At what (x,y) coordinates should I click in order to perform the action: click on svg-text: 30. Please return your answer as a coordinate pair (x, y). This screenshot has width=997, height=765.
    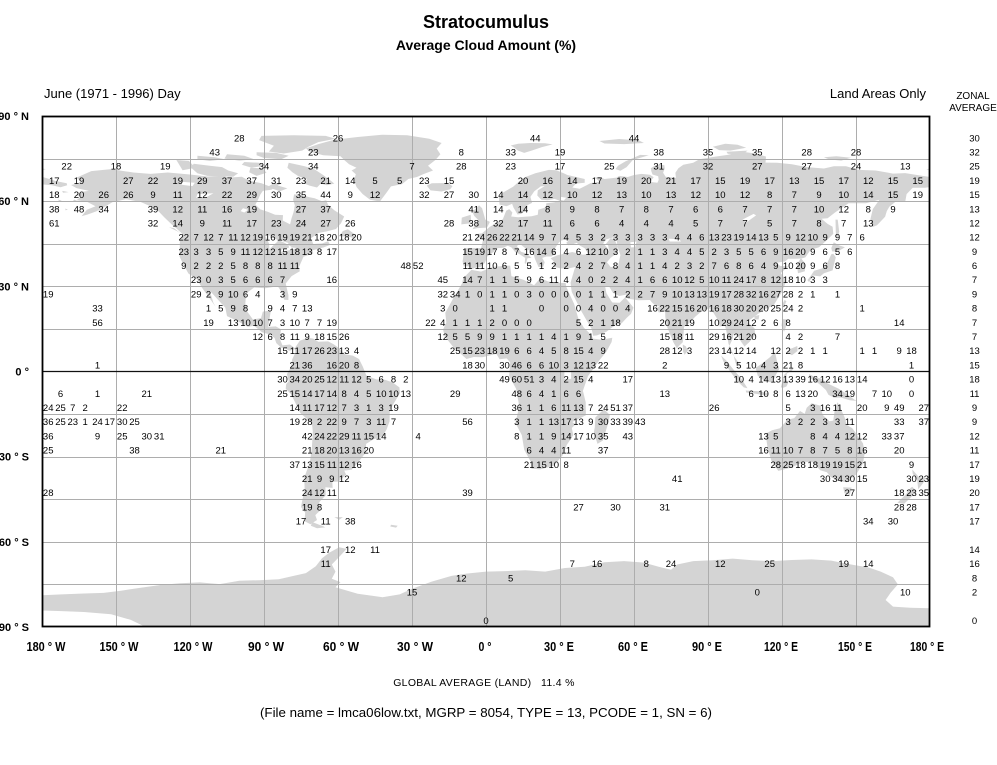
    Looking at the image, I should click on (825, 479).